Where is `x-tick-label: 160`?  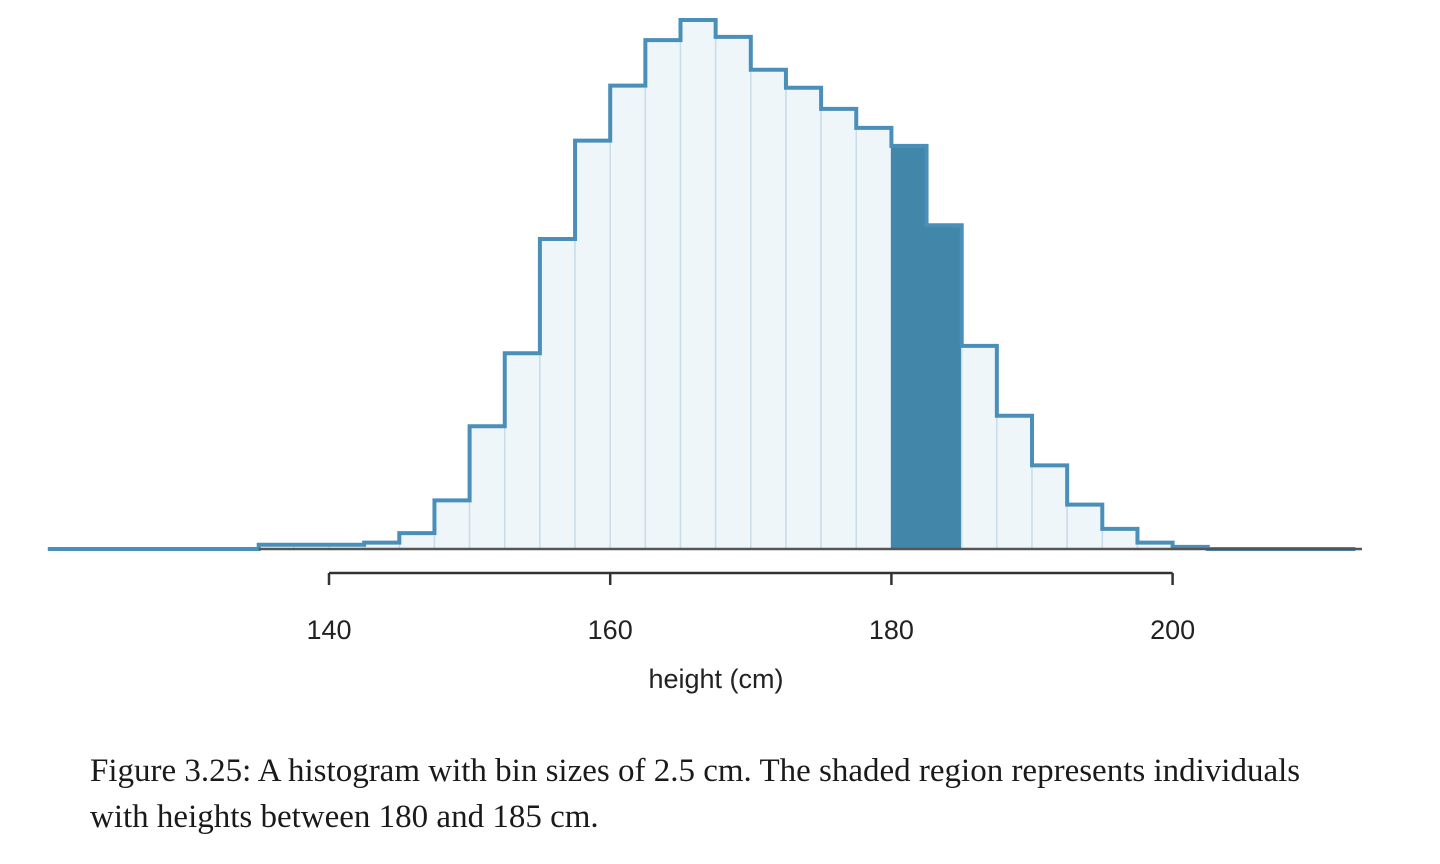 x-tick-label: 160 is located at coordinates (610, 630).